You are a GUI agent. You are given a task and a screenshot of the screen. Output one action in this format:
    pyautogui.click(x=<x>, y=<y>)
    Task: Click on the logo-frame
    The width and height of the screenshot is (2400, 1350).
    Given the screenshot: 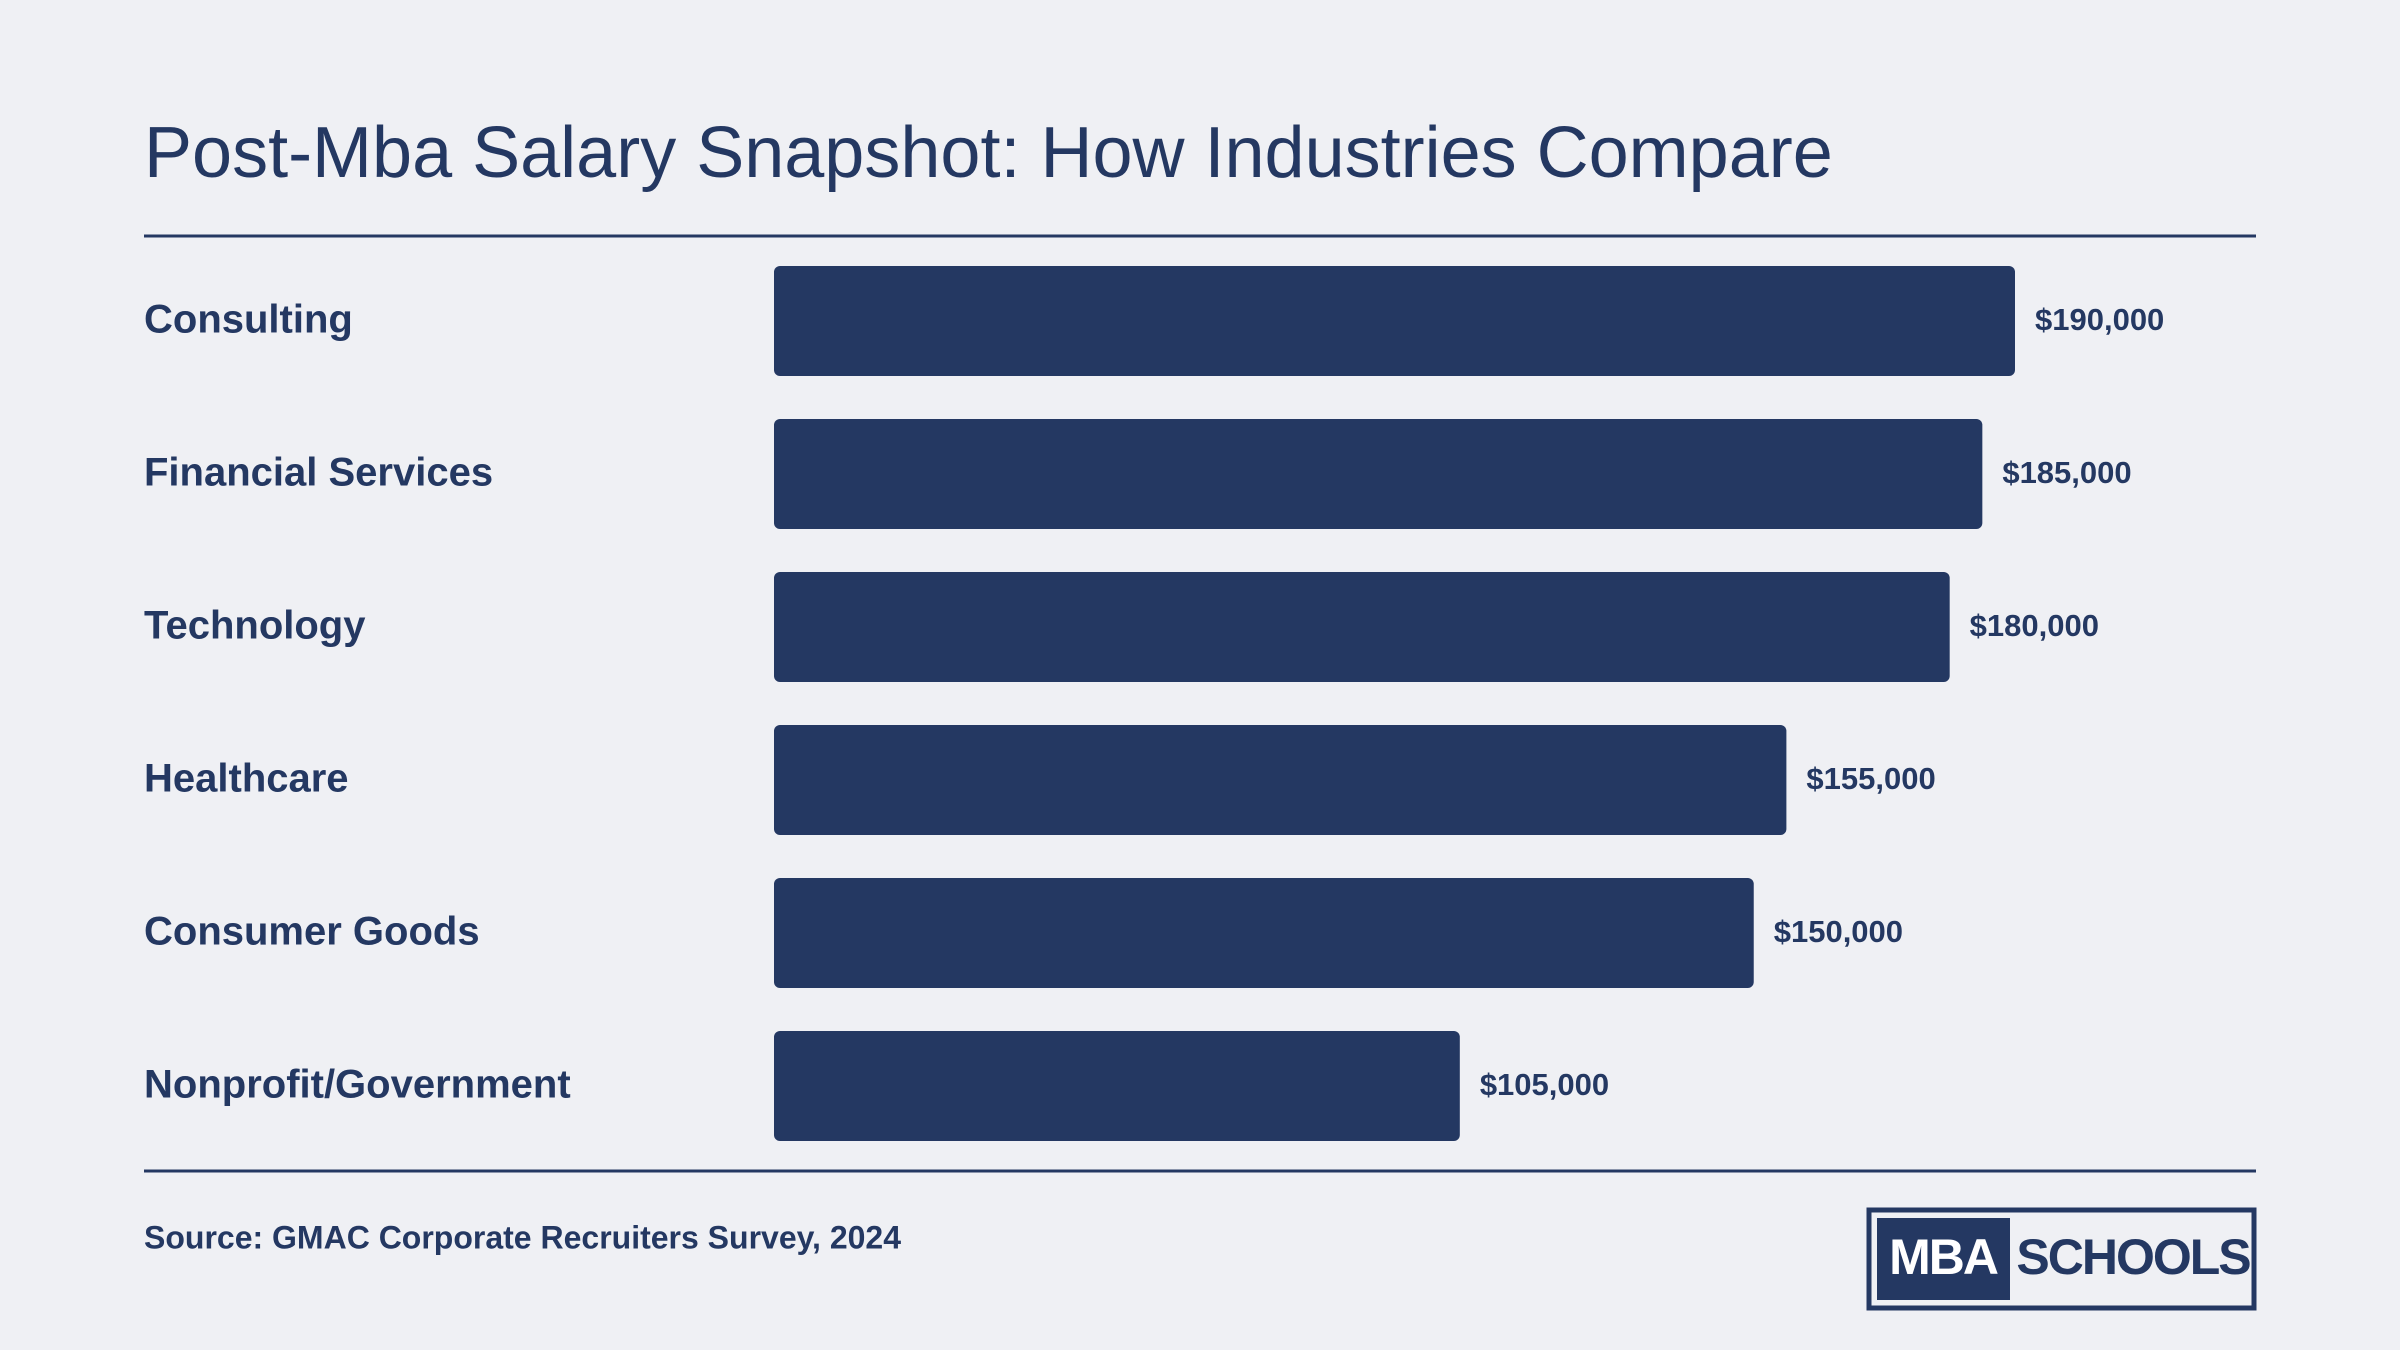 What is the action you would take?
    pyautogui.click(x=2061, y=1259)
    